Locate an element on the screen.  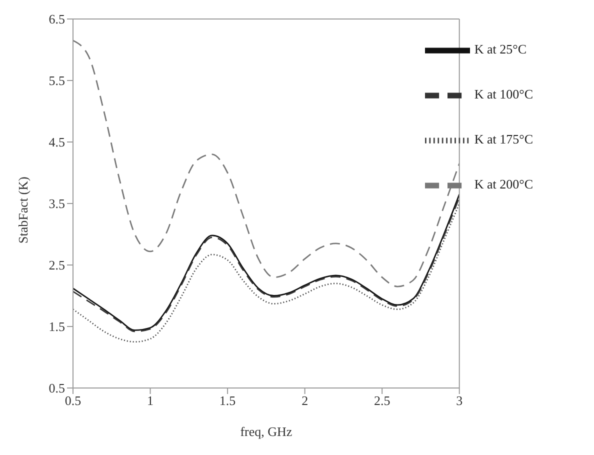
y-tick-label: 1.5 is located at coordinates (56, 326).